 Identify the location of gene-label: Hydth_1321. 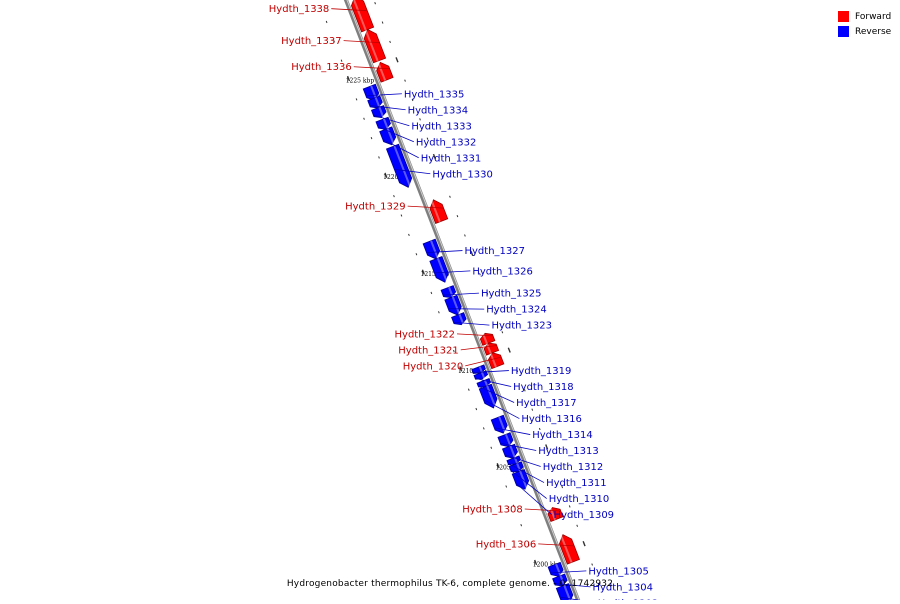
(428, 350).